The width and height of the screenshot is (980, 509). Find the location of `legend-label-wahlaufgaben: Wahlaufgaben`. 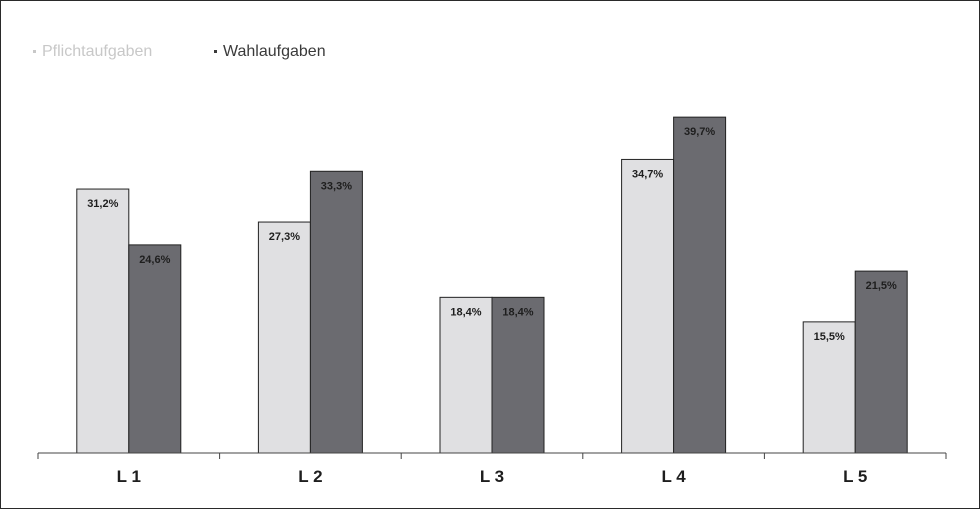

legend-label-wahlaufgaben: Wahlaufgaben is located at coordinates (274, 51).